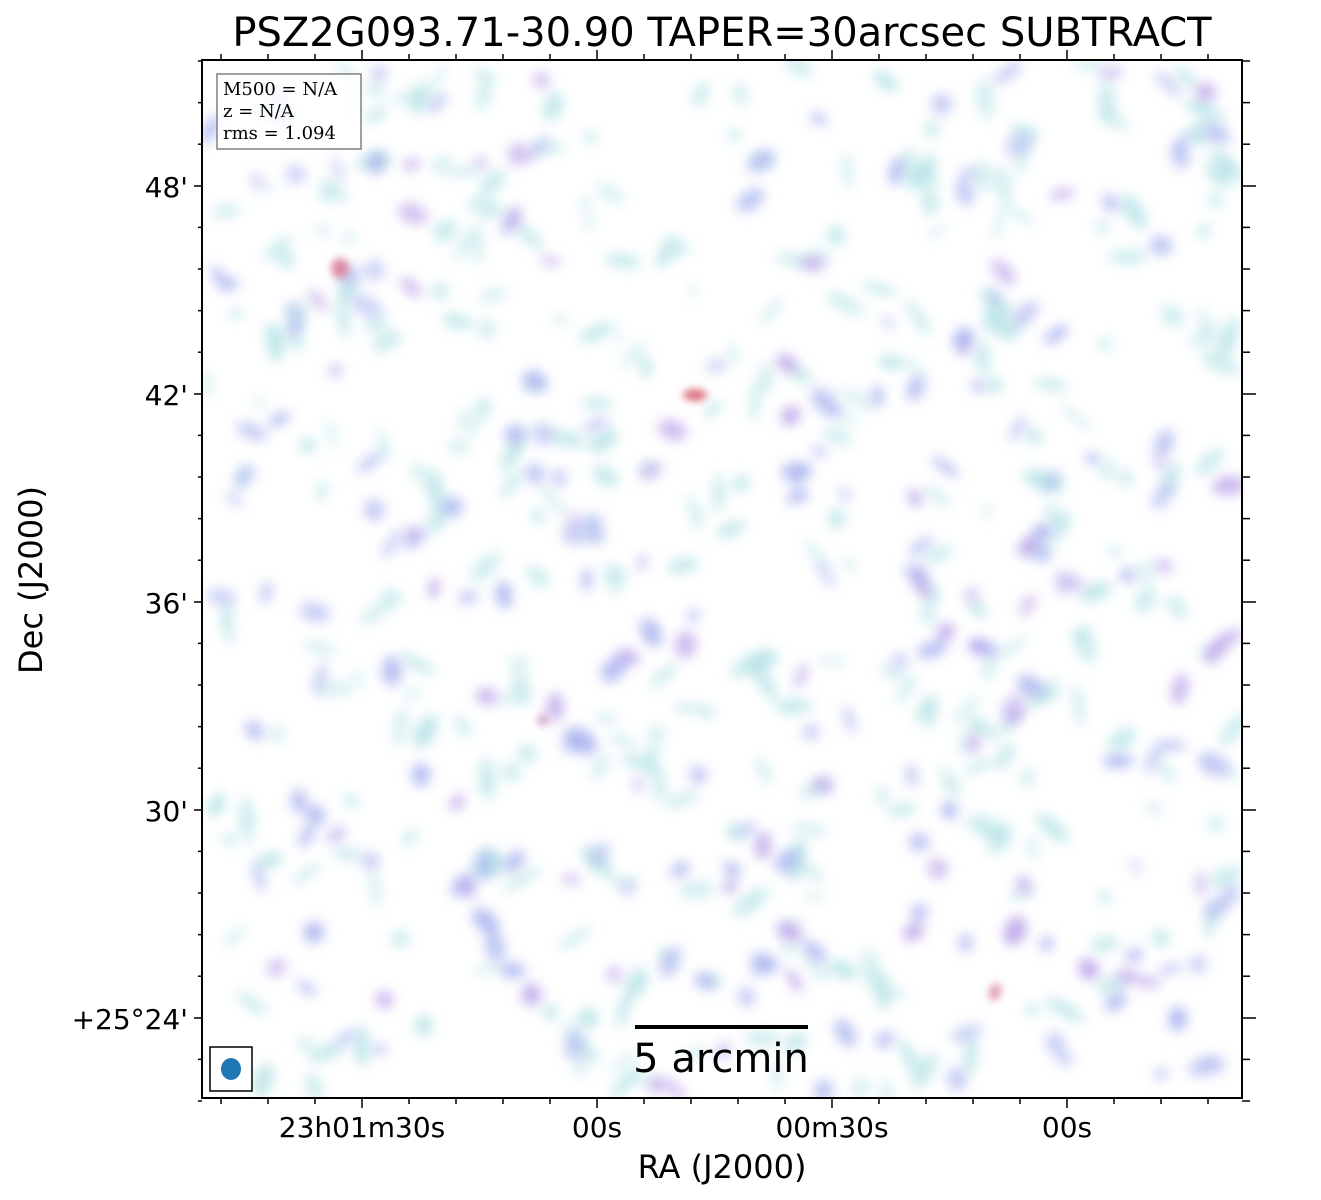 This screenshot has width=1321, height=1200. What do you see at coordinates (1067, 1127) in the screenshot?
I see `x-tick-label-00m00s: 00s` at bounding box center [1067, 1127].